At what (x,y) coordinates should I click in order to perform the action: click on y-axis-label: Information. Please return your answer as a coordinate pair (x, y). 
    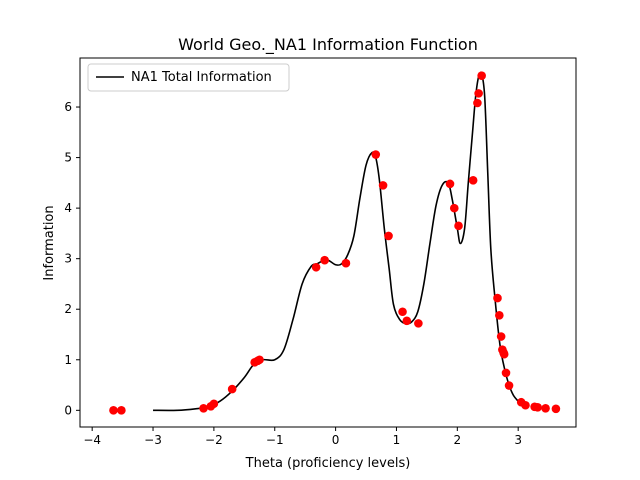
    Looking at the image, I should click on (49, 242).